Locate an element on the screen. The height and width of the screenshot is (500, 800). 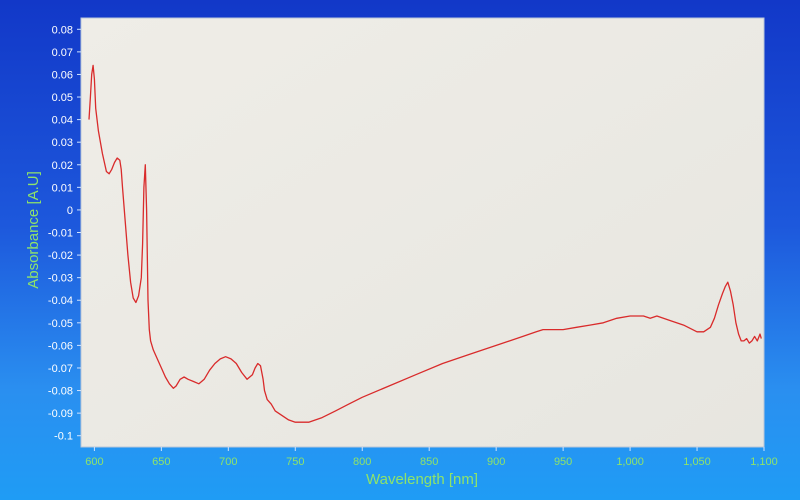
y-tick-label: -0.07 is located at coordinates (60, 369).